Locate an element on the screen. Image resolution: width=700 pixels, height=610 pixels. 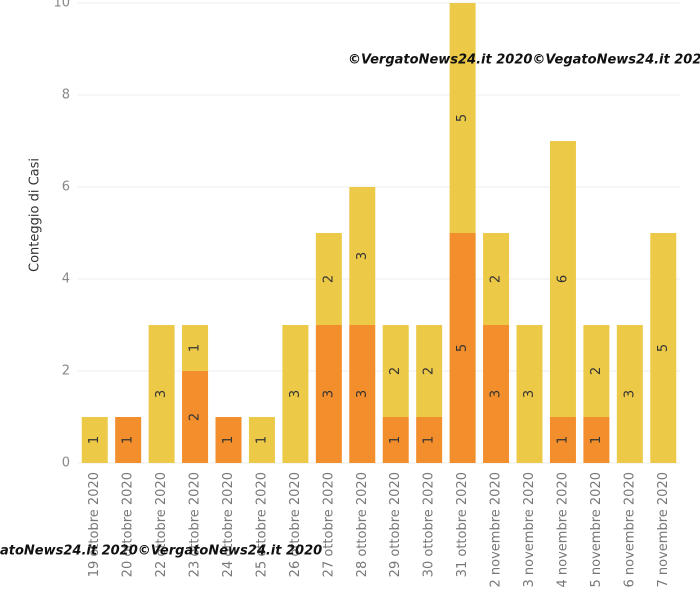
x-tick-label: 2 novembre 2020 is located at coordinates (496, 529).